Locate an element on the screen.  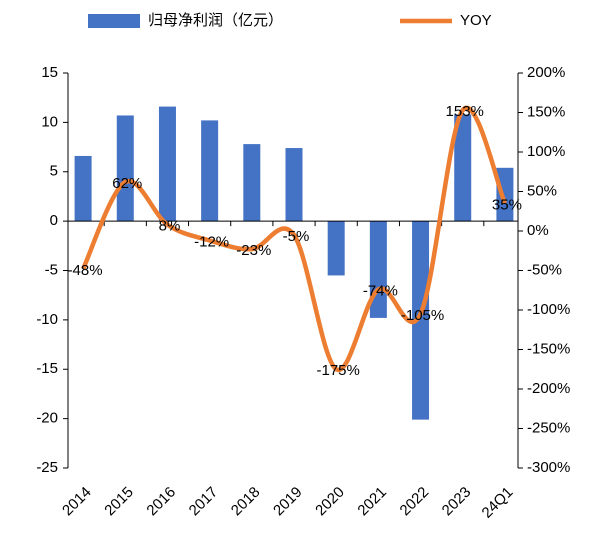
data-label: -105% is located at coordinates (422, 315).